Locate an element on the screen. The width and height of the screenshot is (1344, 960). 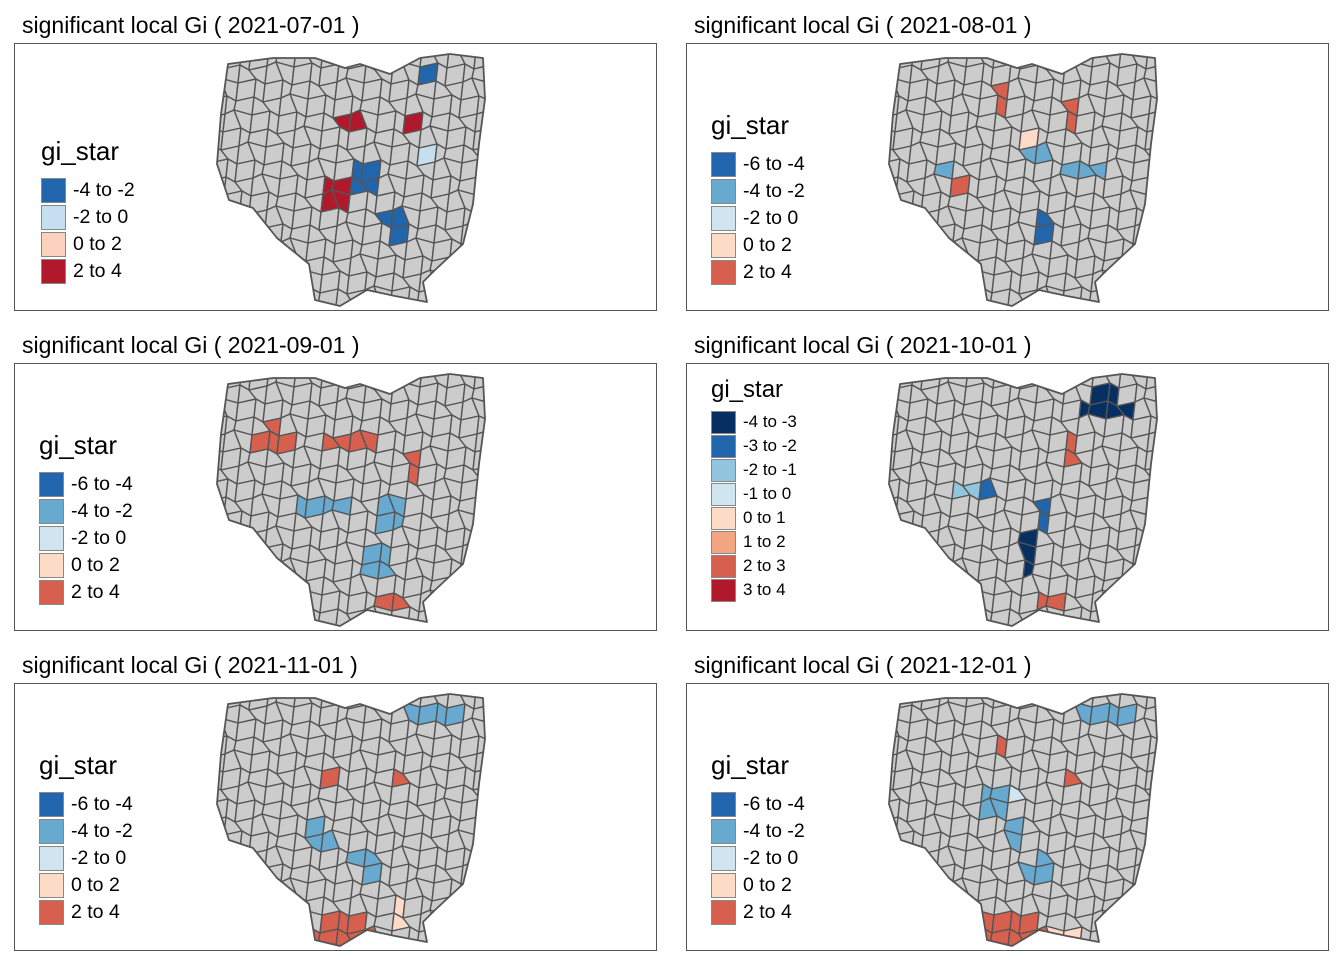
panel-title: significant local Gi ( 2021-09-01 ) is located at coordinates (191, 345).